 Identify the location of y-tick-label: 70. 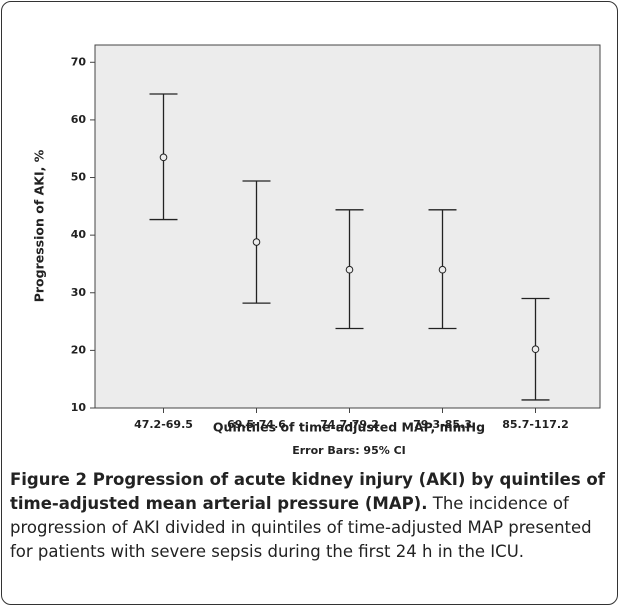
(79, 61).